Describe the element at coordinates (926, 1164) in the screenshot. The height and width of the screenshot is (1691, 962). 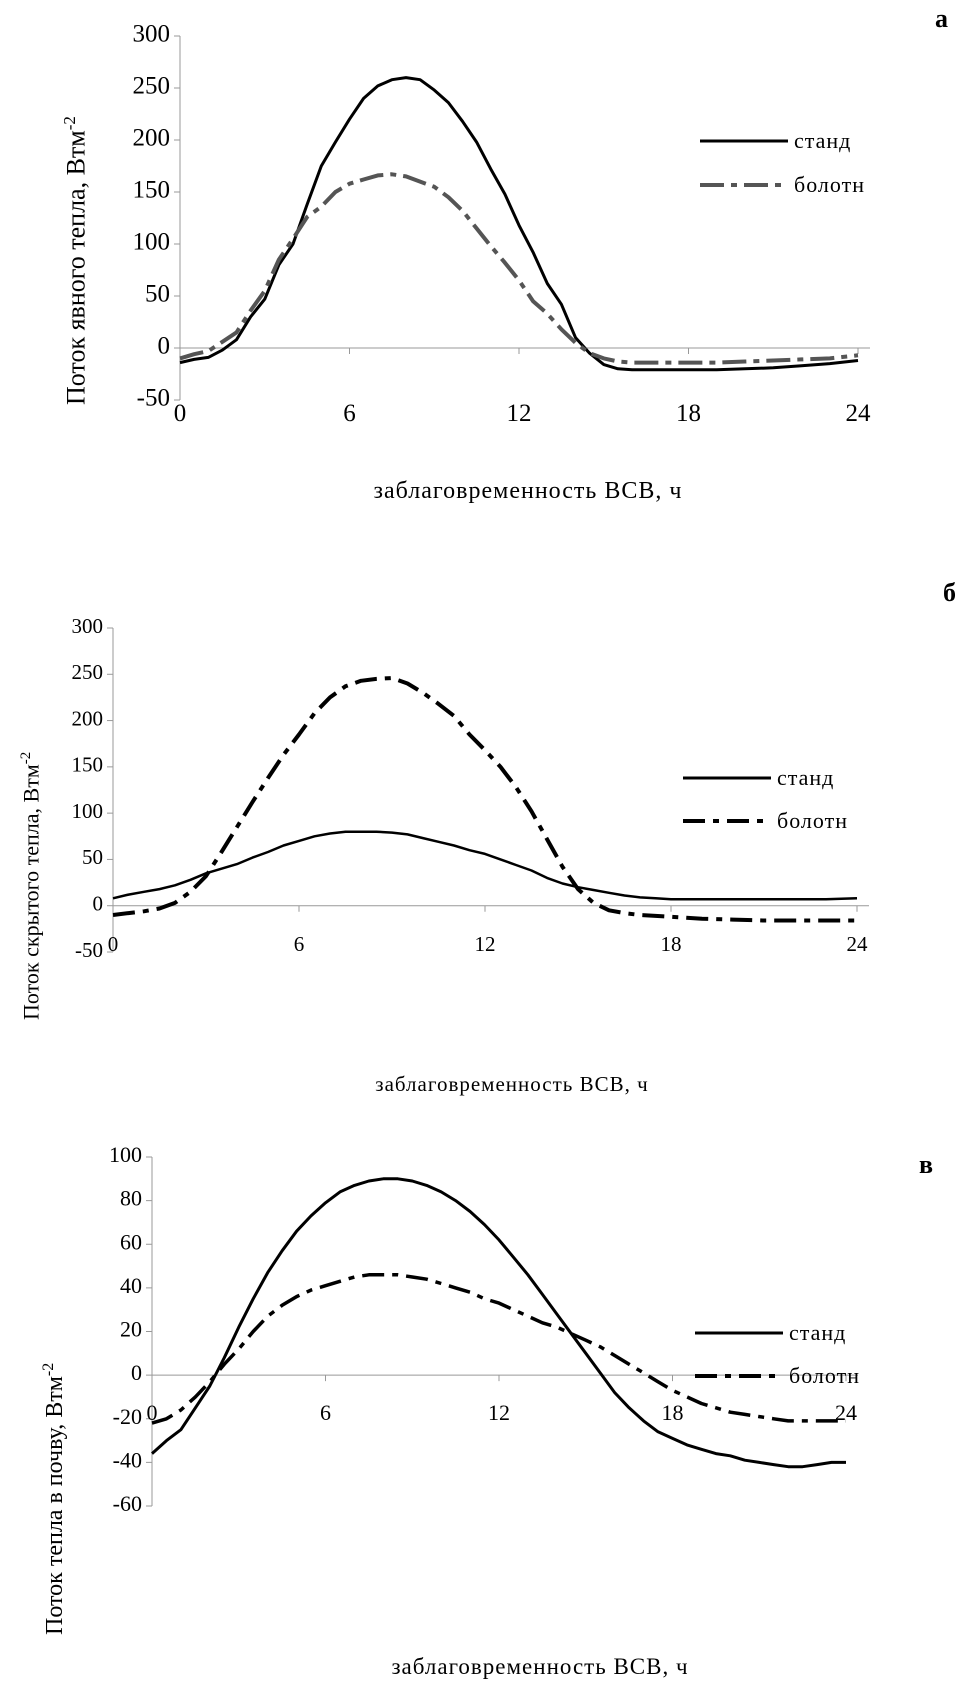
I see `panel-label-c: в` at that location.